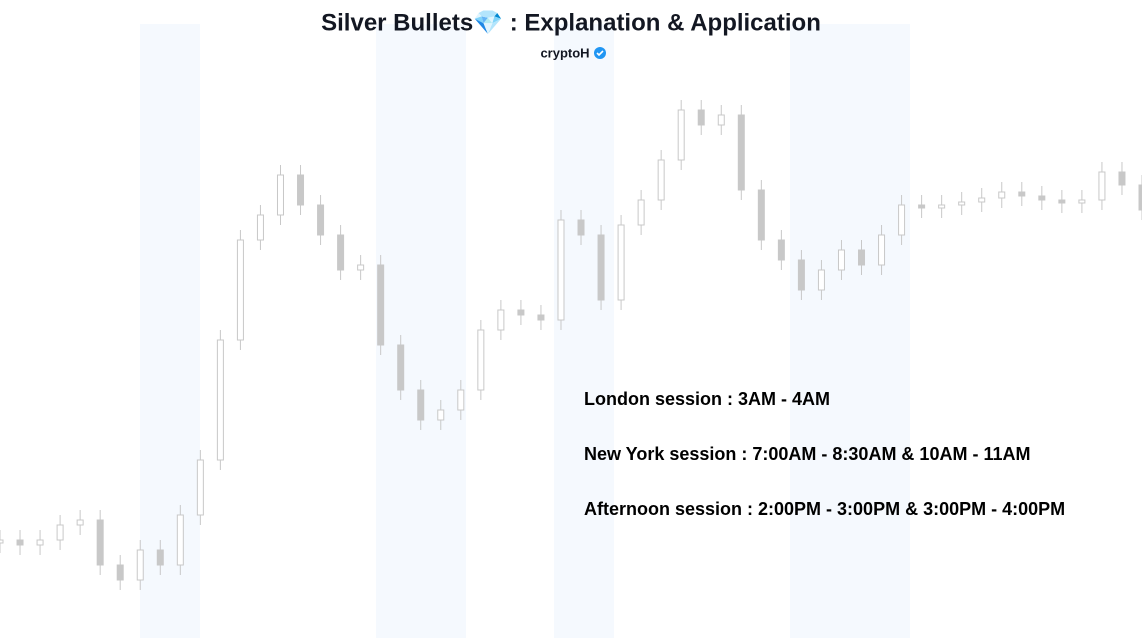 Image resolution: width=1142 pixels, height=638 pixels. What do you see at coordinates (600, 53) in the screenshot?
I see `verified-badge` at bounding box center [600, 53].